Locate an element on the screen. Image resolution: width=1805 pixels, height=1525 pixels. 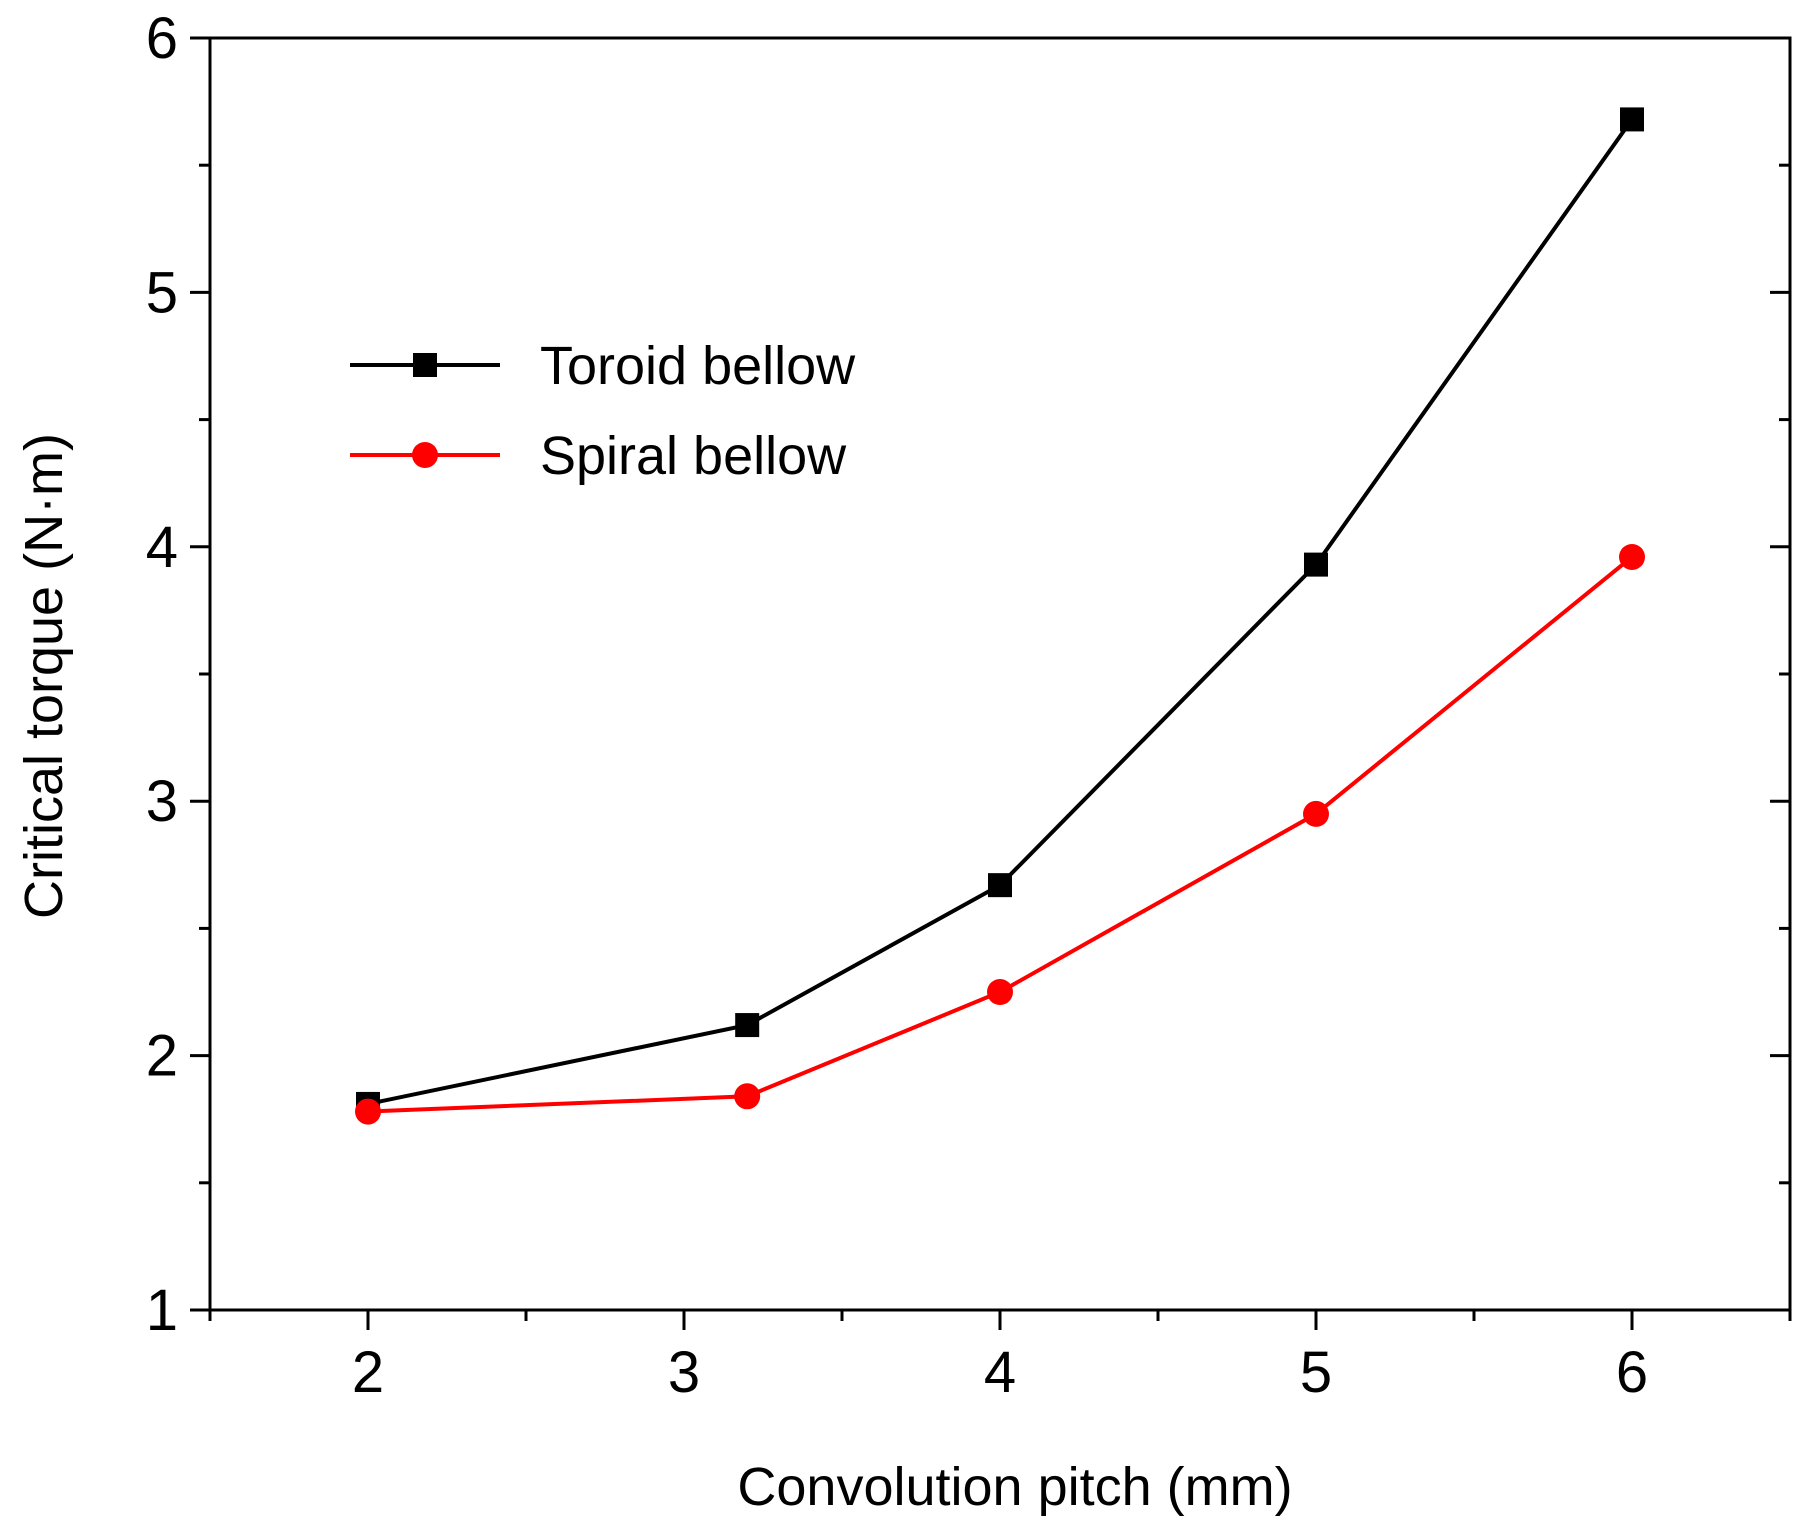
legend-item: Toroid bellow is located at coordinates (603, 366).